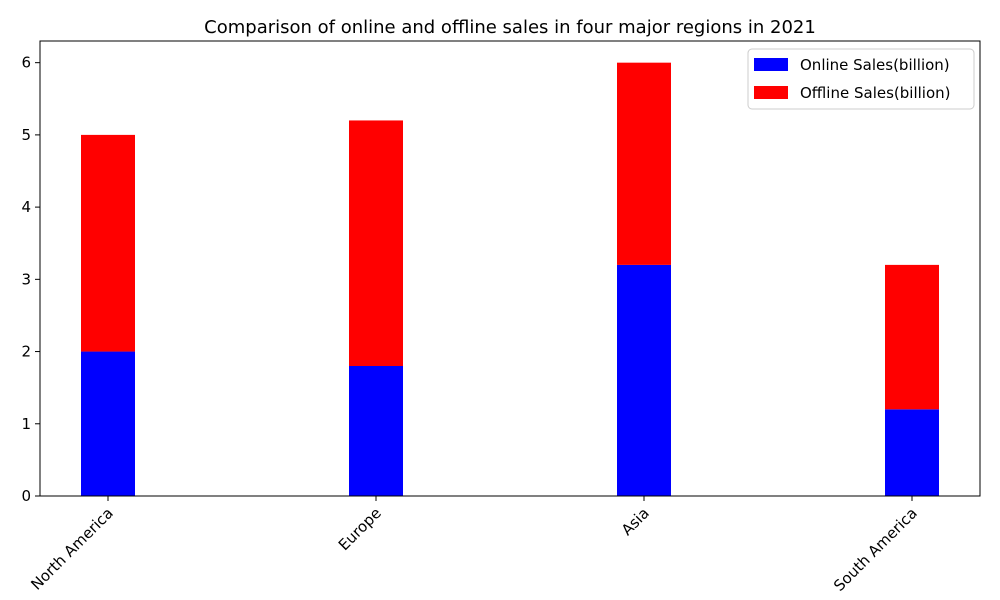  I want to click on x-tick-label: North America, so click(72, 549).